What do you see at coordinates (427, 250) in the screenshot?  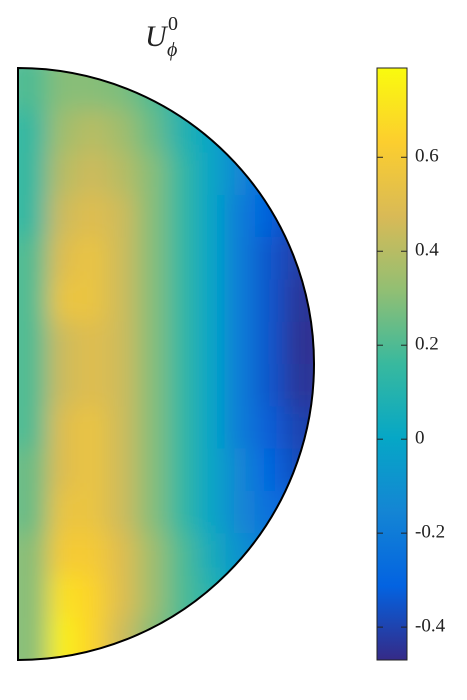 I see `colorbar-tick-label: 0.4` at bounding box center [427, 250].